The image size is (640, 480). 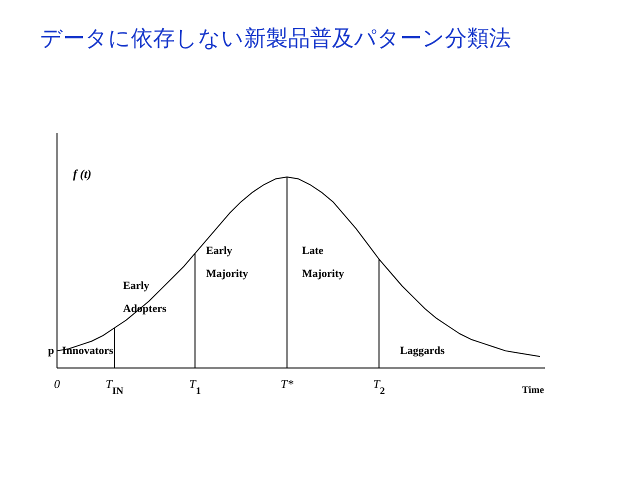 I want to click on y-axis-title: f (t), so click(x=82, y=174).